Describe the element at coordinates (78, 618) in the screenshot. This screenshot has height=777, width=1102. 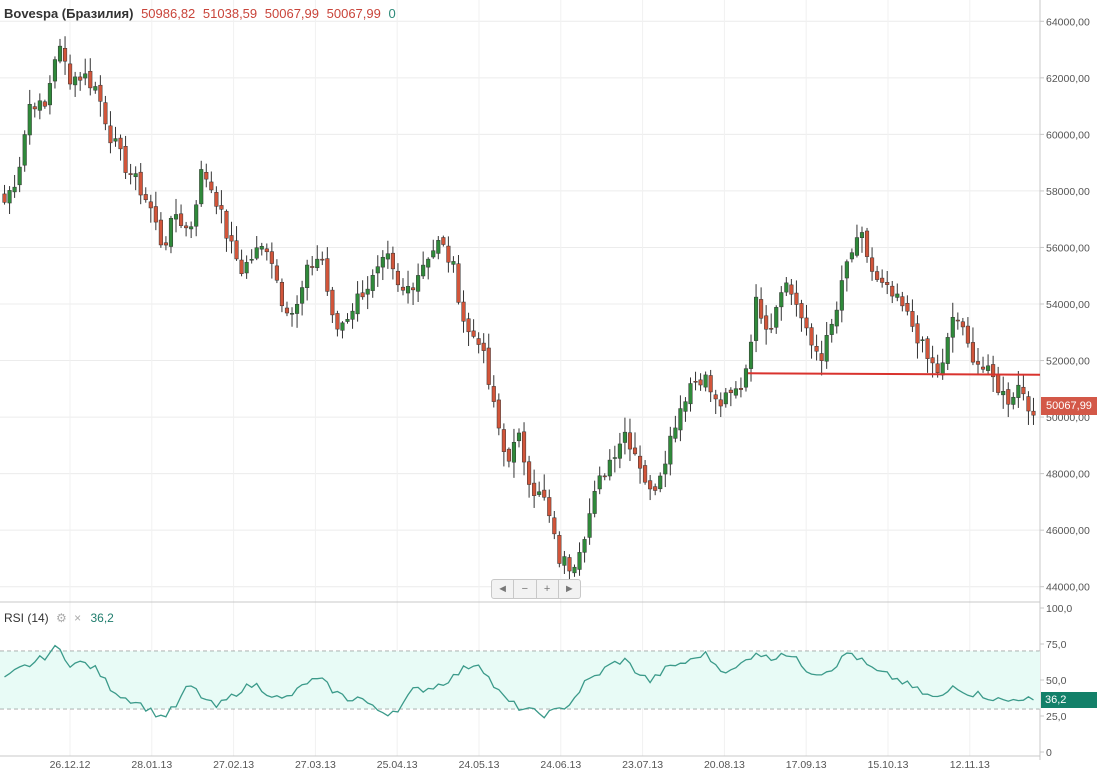
I see `close-icon: ×` at that location.